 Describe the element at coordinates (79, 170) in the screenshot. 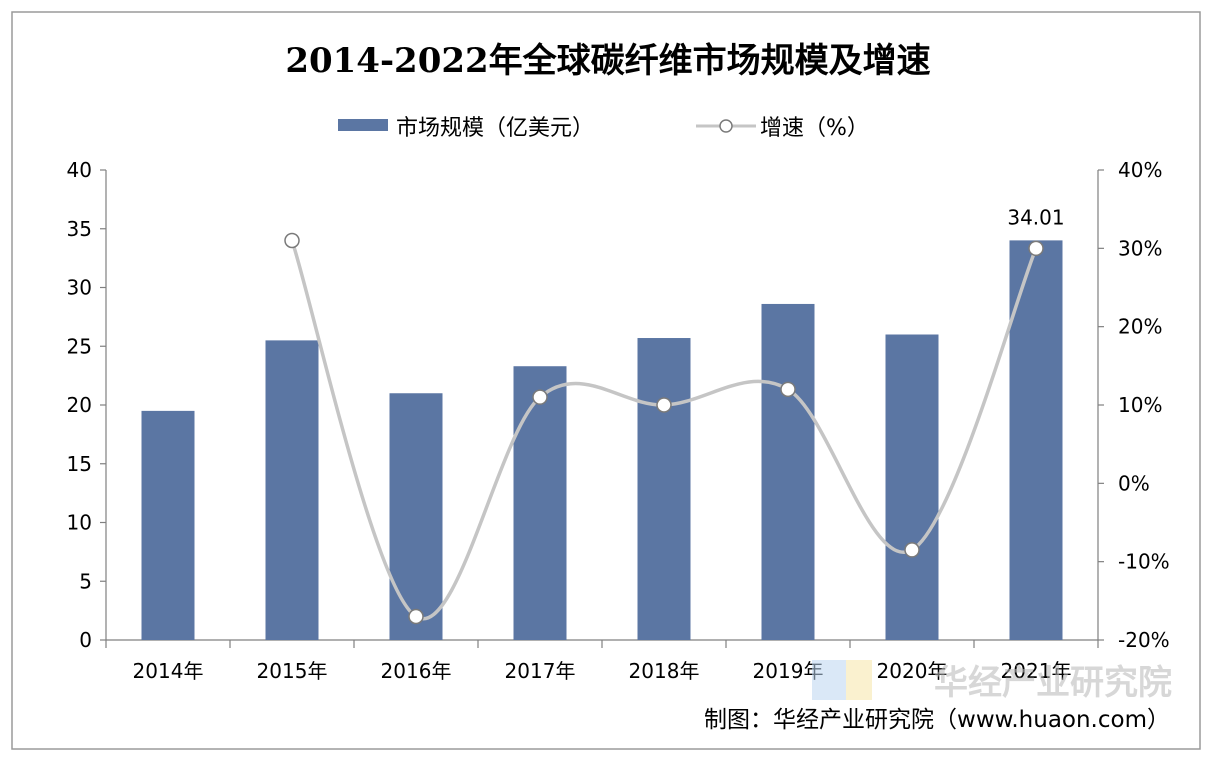

I see `y-left-tick-label: 40` at that location.